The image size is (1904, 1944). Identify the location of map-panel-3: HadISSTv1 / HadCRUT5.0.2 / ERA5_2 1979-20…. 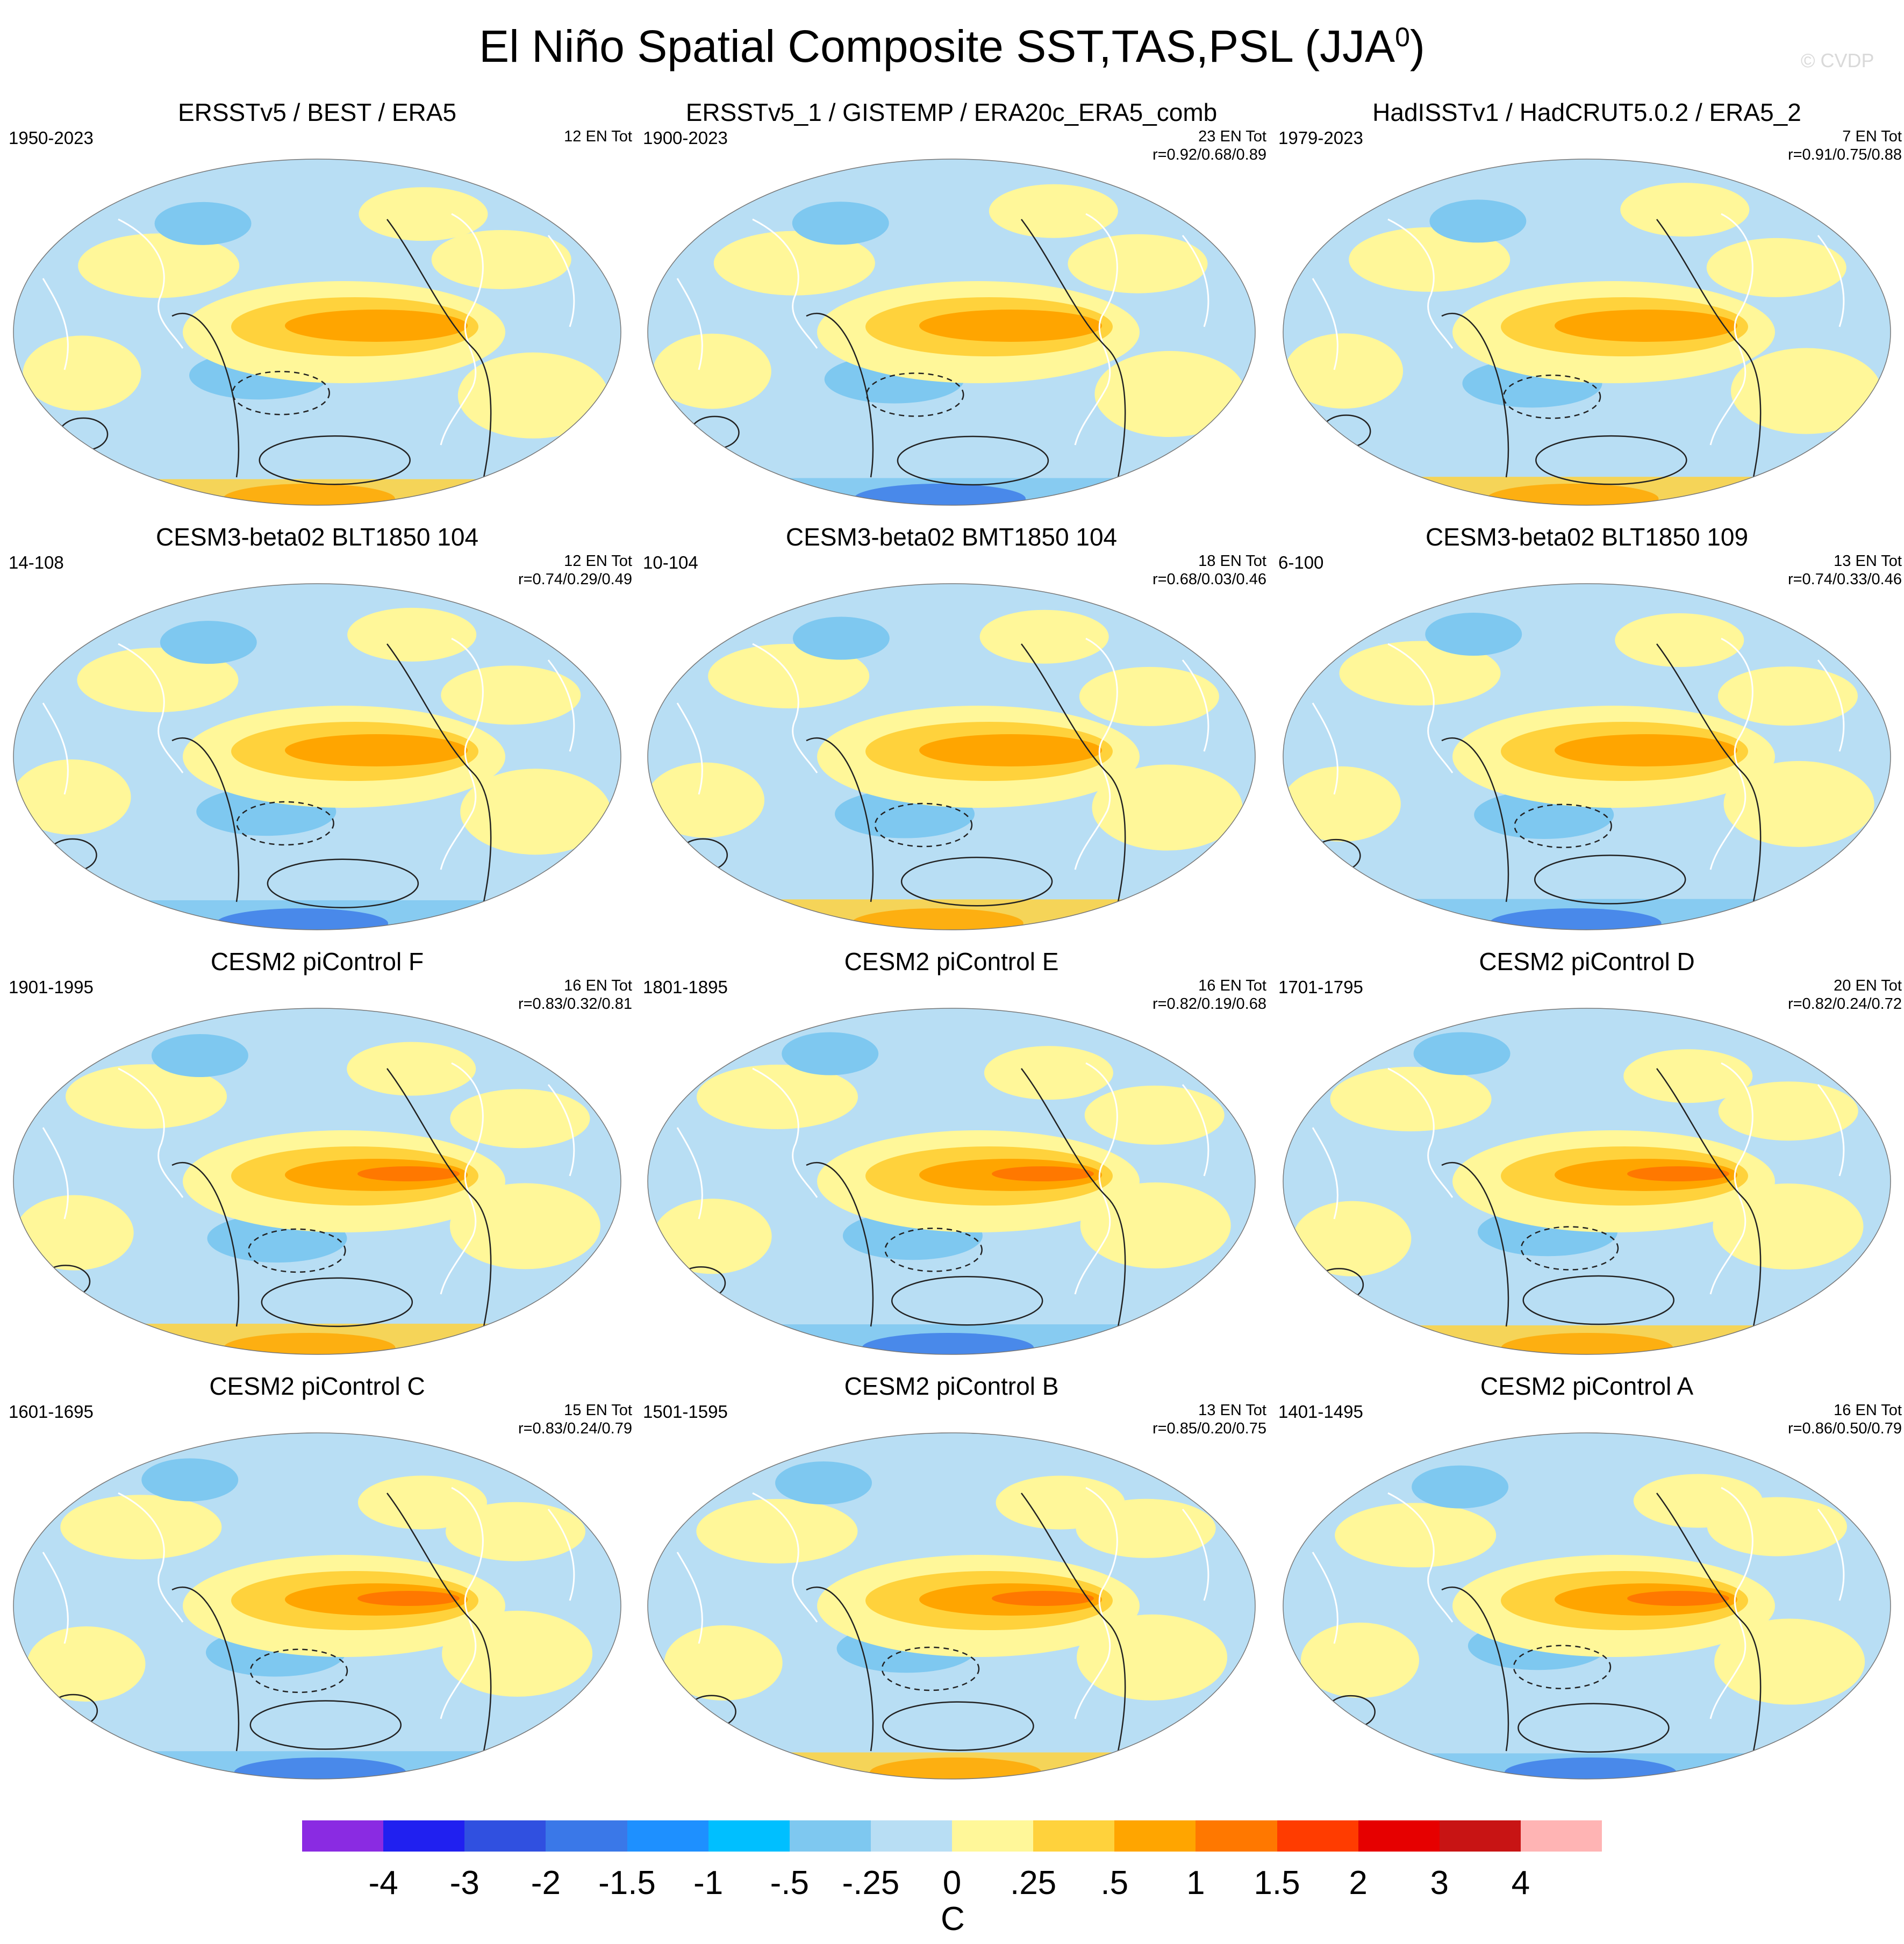
(1587, 309).